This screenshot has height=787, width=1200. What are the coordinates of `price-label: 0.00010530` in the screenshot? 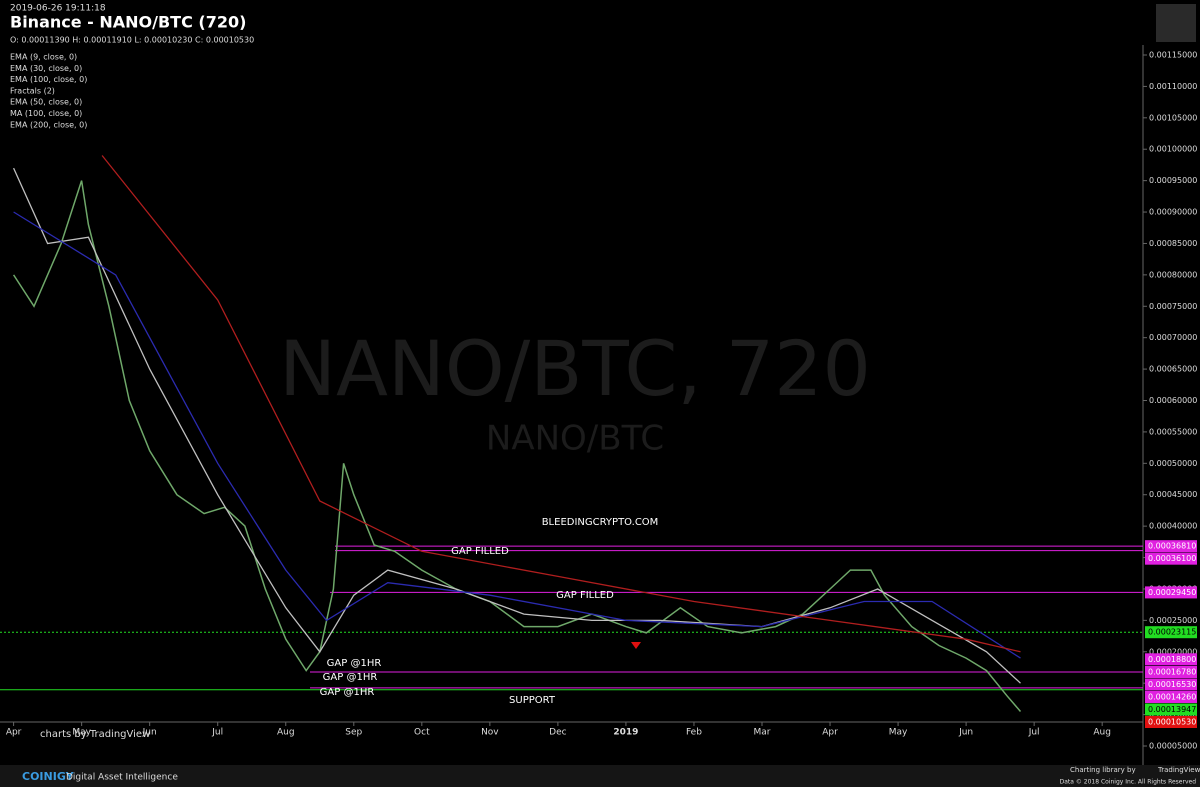 It's located at (1172, 722).